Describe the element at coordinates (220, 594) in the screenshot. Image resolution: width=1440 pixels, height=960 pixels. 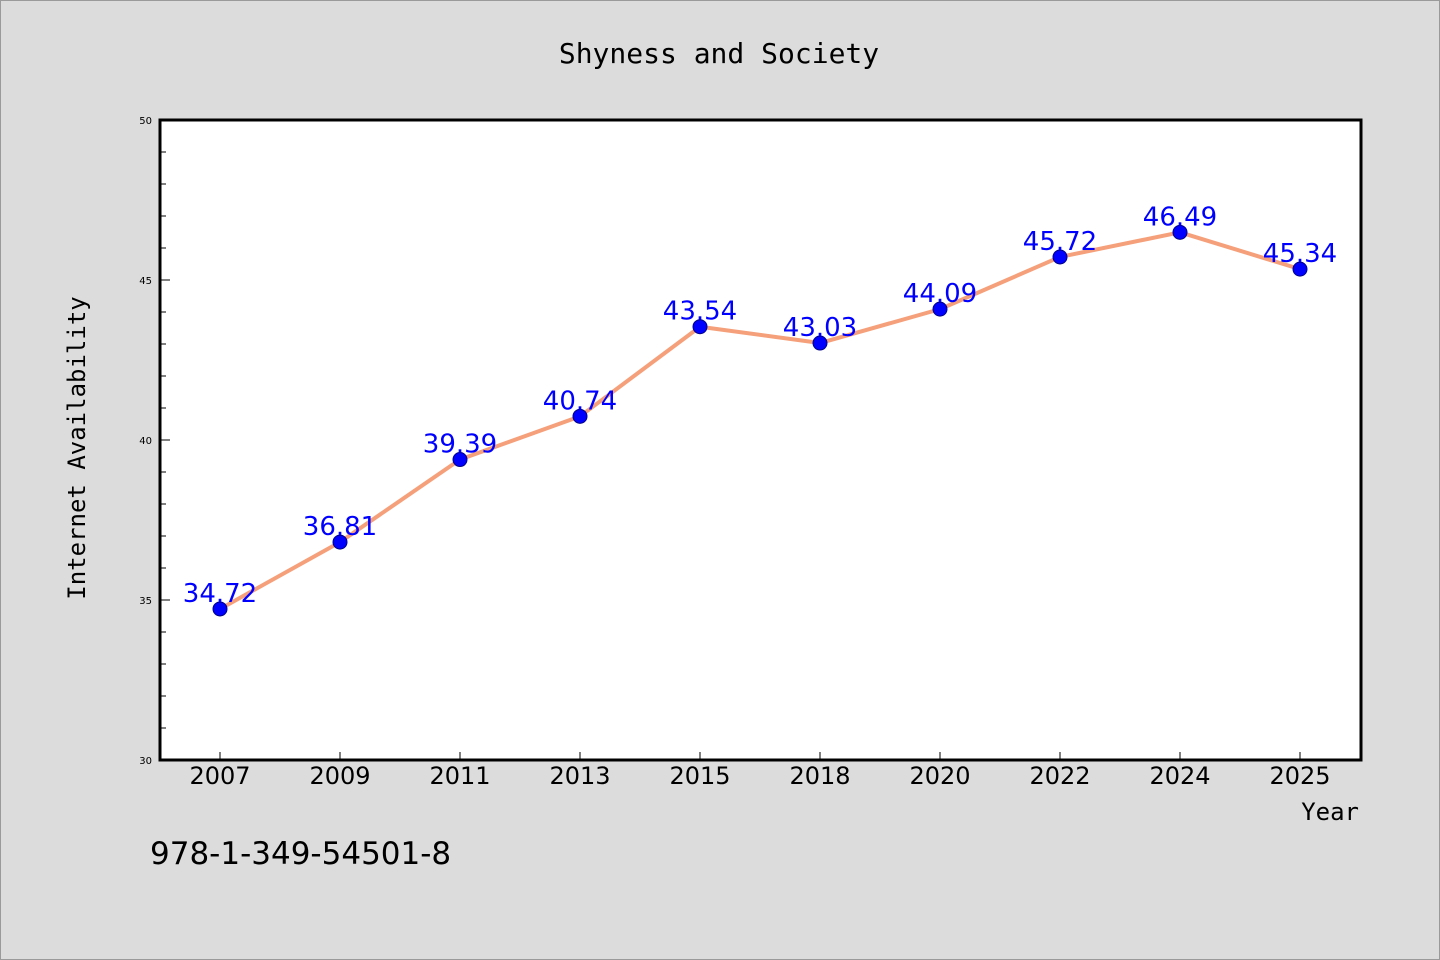
I see `data-label: 34.72` at that location.